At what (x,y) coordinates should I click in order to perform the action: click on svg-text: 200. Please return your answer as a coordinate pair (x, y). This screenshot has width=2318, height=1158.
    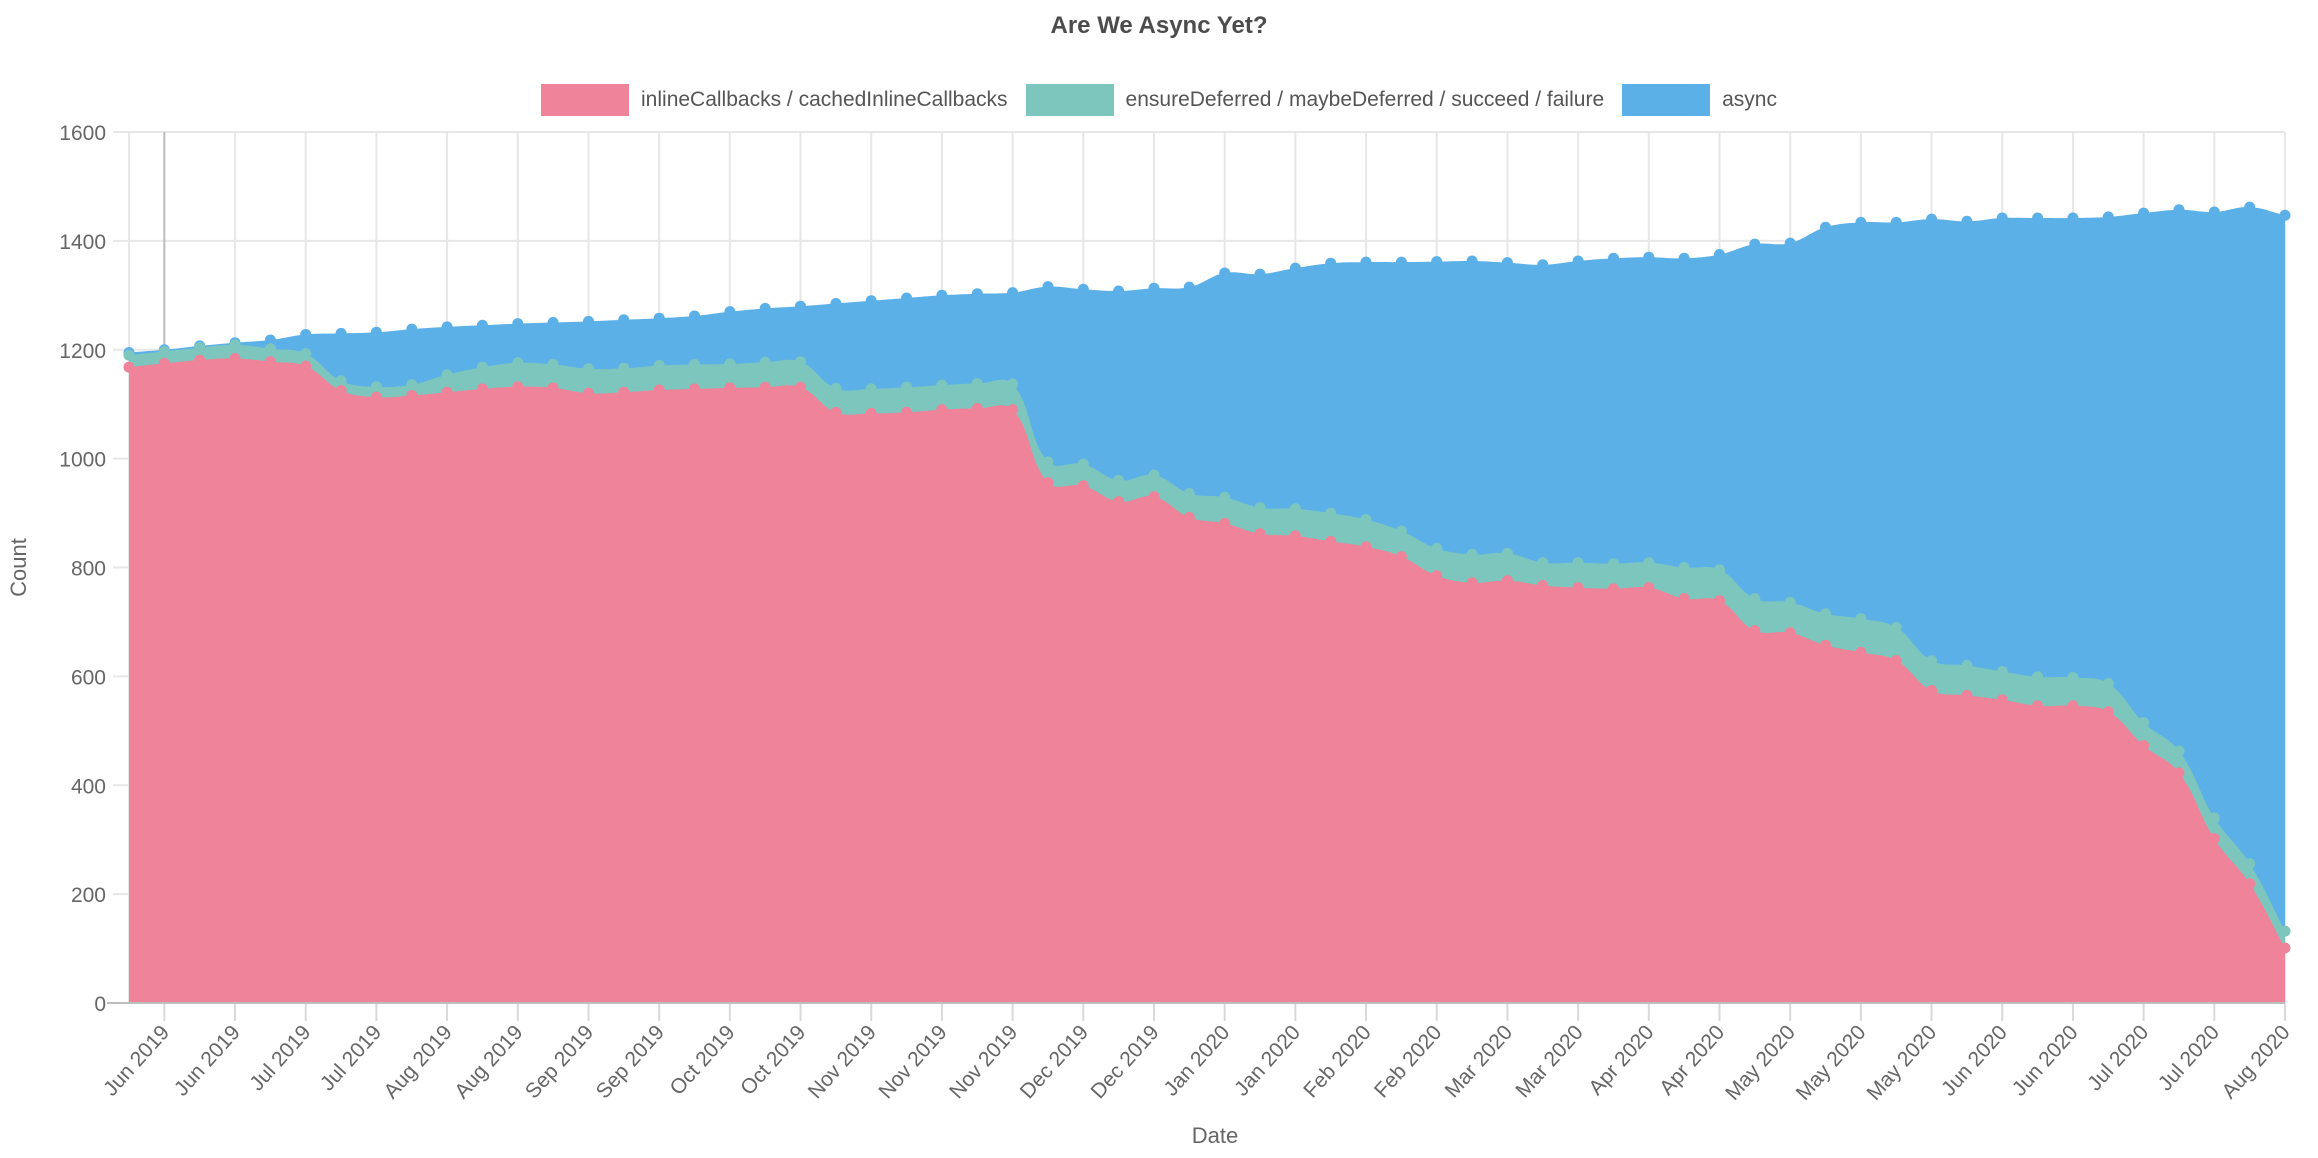
    Looking at the image, I should click on (88, 895).